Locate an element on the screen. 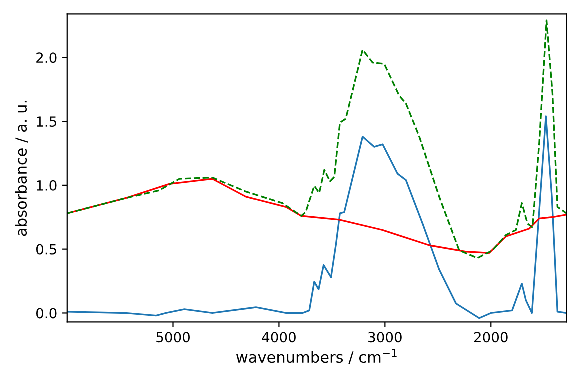  y-tick-label: 1.5 is located at coordinates (46, 122).